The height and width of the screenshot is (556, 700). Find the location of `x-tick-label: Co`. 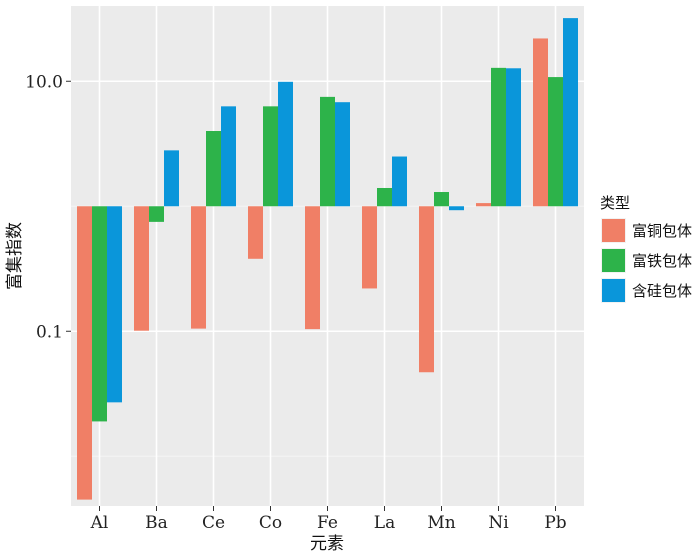

x-tick-label: Co is located at coordinates (270, 523).